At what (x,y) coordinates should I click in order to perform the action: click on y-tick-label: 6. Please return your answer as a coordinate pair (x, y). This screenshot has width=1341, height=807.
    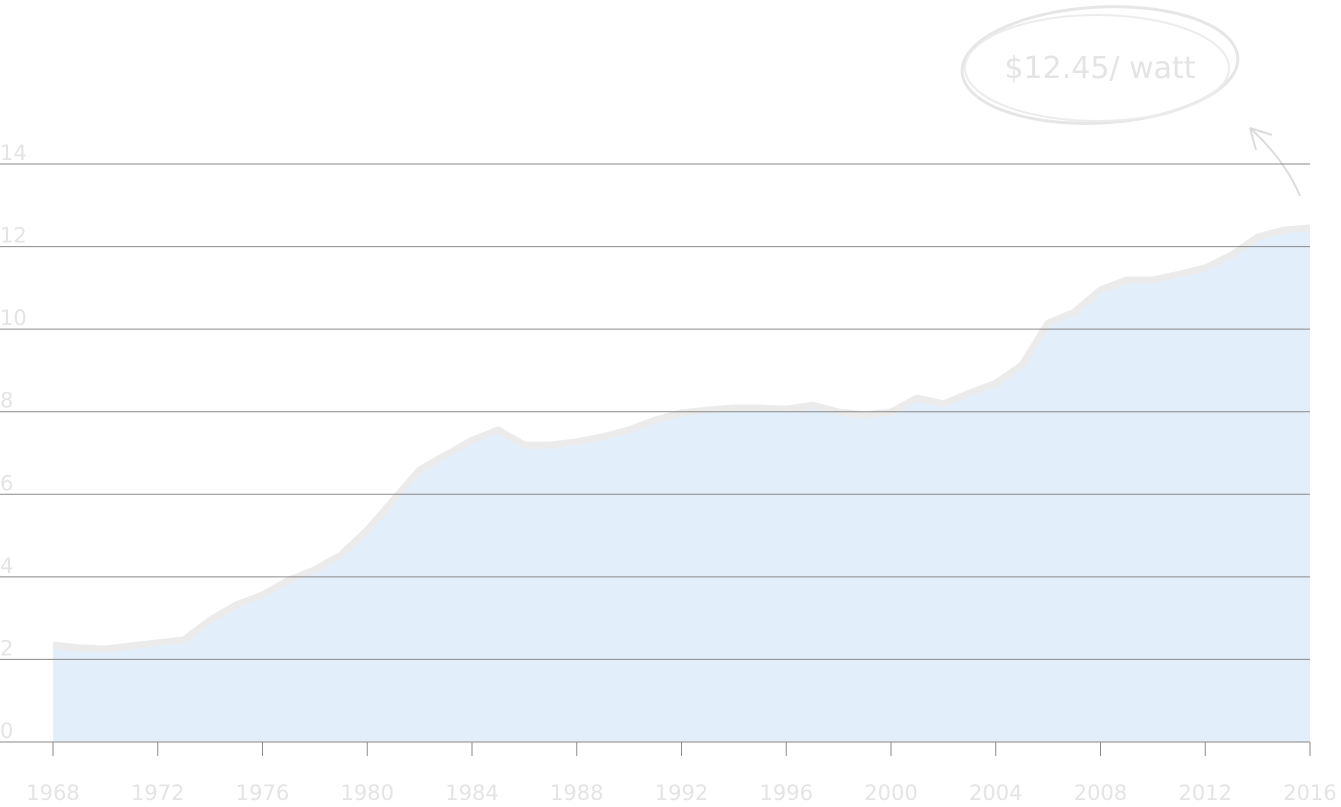
    Looking at the image, I should click on (6, 483).